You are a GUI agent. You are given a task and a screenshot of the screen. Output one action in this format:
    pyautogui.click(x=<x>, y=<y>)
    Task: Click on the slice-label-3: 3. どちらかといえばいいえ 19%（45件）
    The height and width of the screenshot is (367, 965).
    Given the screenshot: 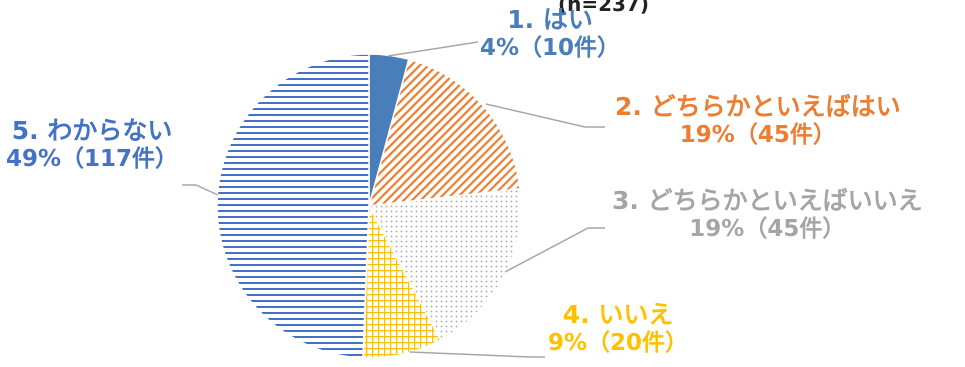 What is the action you would take?
    pyautogui.click(x=767, y=214)
    